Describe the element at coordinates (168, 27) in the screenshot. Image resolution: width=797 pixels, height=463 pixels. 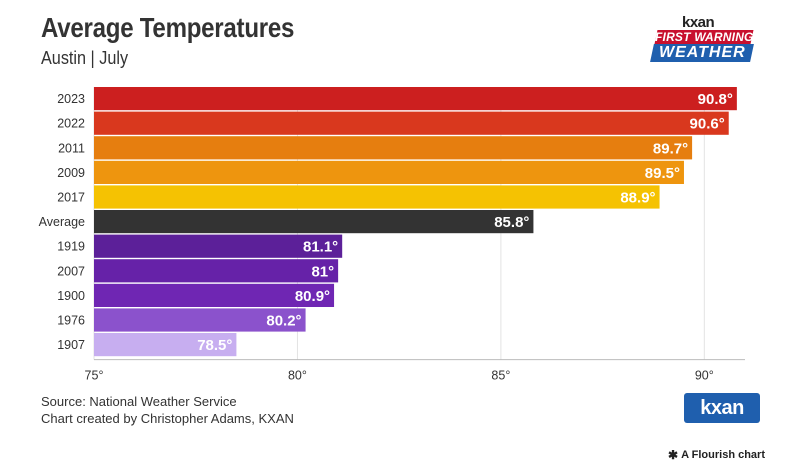
I see `chart-title: Average Temperatures` at that location.